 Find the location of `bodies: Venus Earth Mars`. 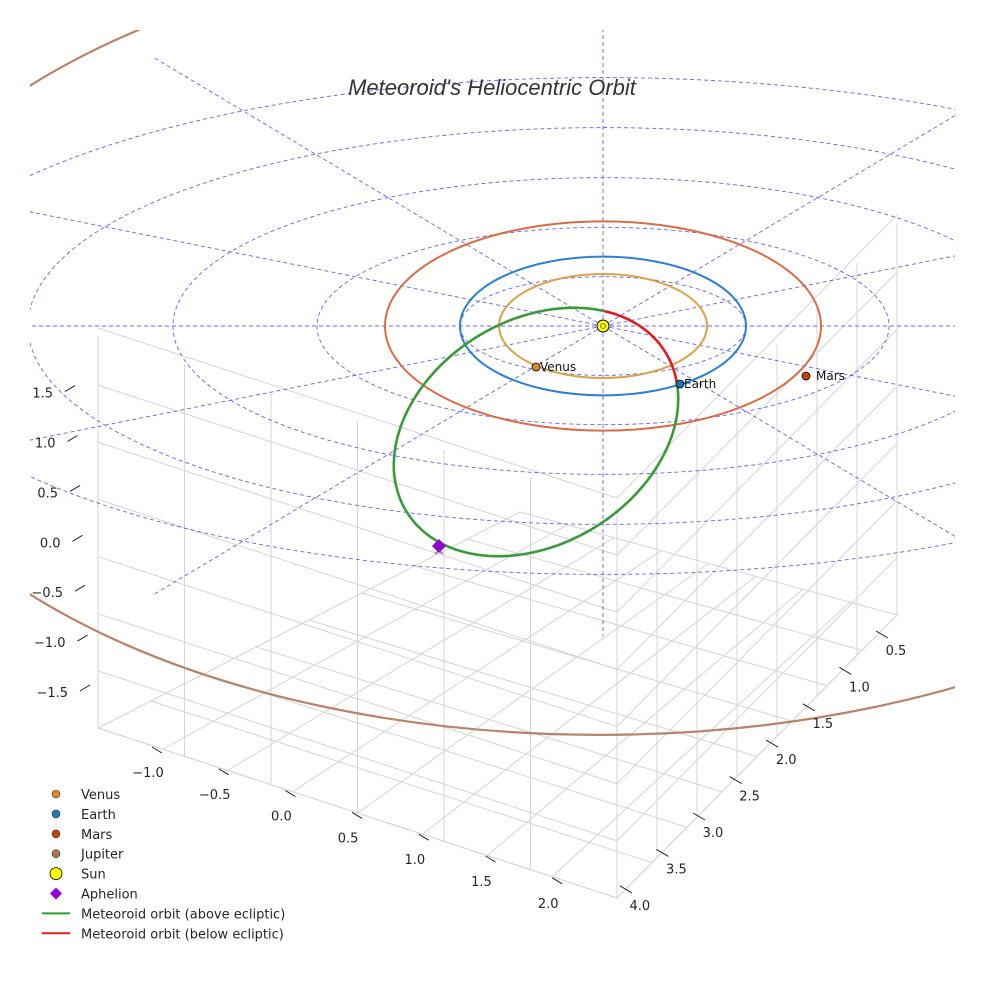

bodies: Venus Earth Mars is located at coordinates (638, 437).